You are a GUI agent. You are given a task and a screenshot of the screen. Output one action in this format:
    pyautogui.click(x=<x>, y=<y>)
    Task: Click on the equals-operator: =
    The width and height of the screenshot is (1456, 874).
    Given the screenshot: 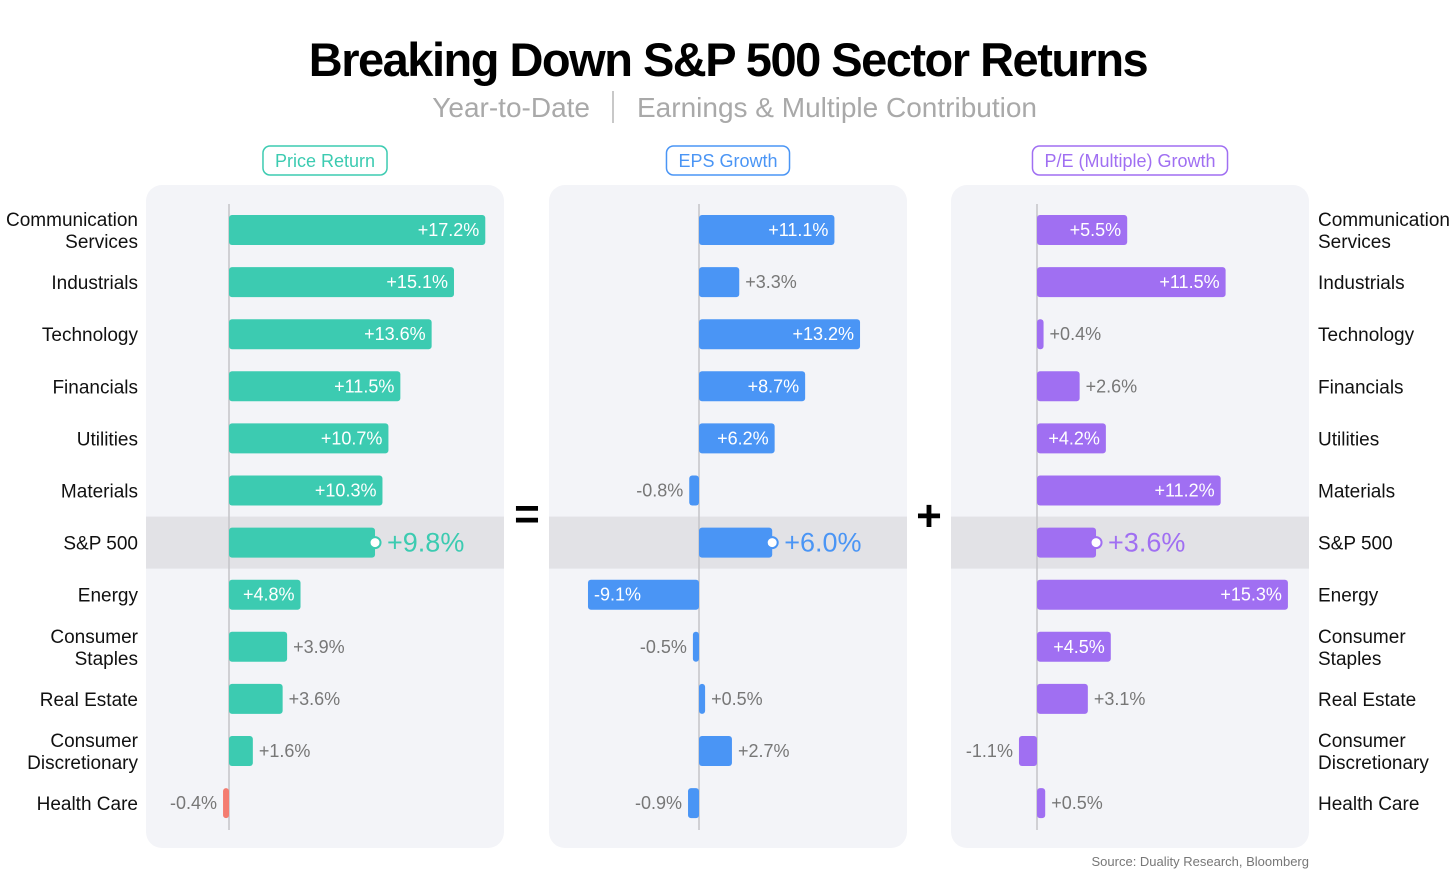 What is the action you would take?
    pyautogui.click(x=527, y=514)
    